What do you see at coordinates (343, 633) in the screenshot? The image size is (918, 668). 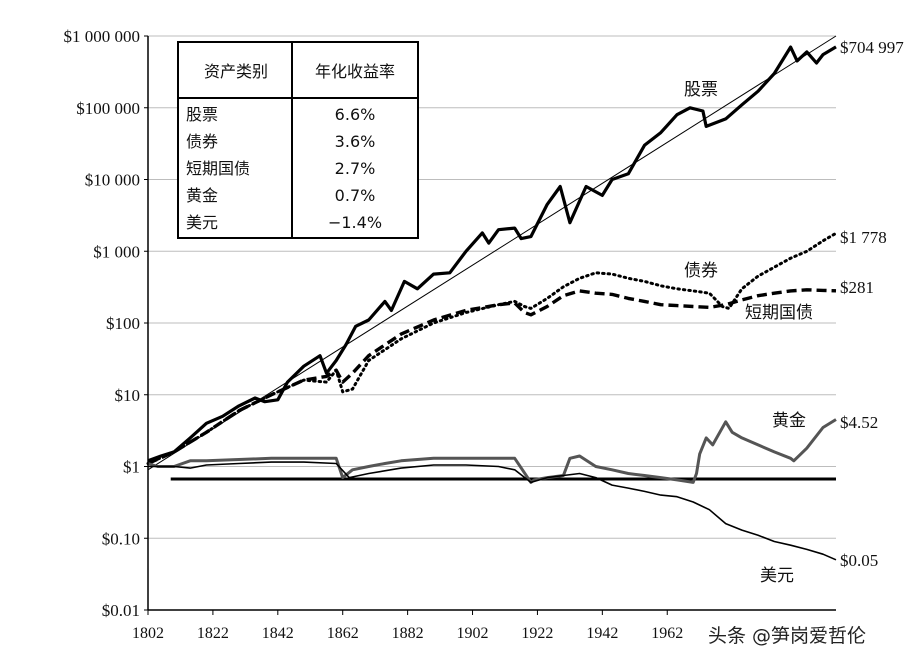 I see `x-tick-label: 1862` at bounding box center [343, 633].